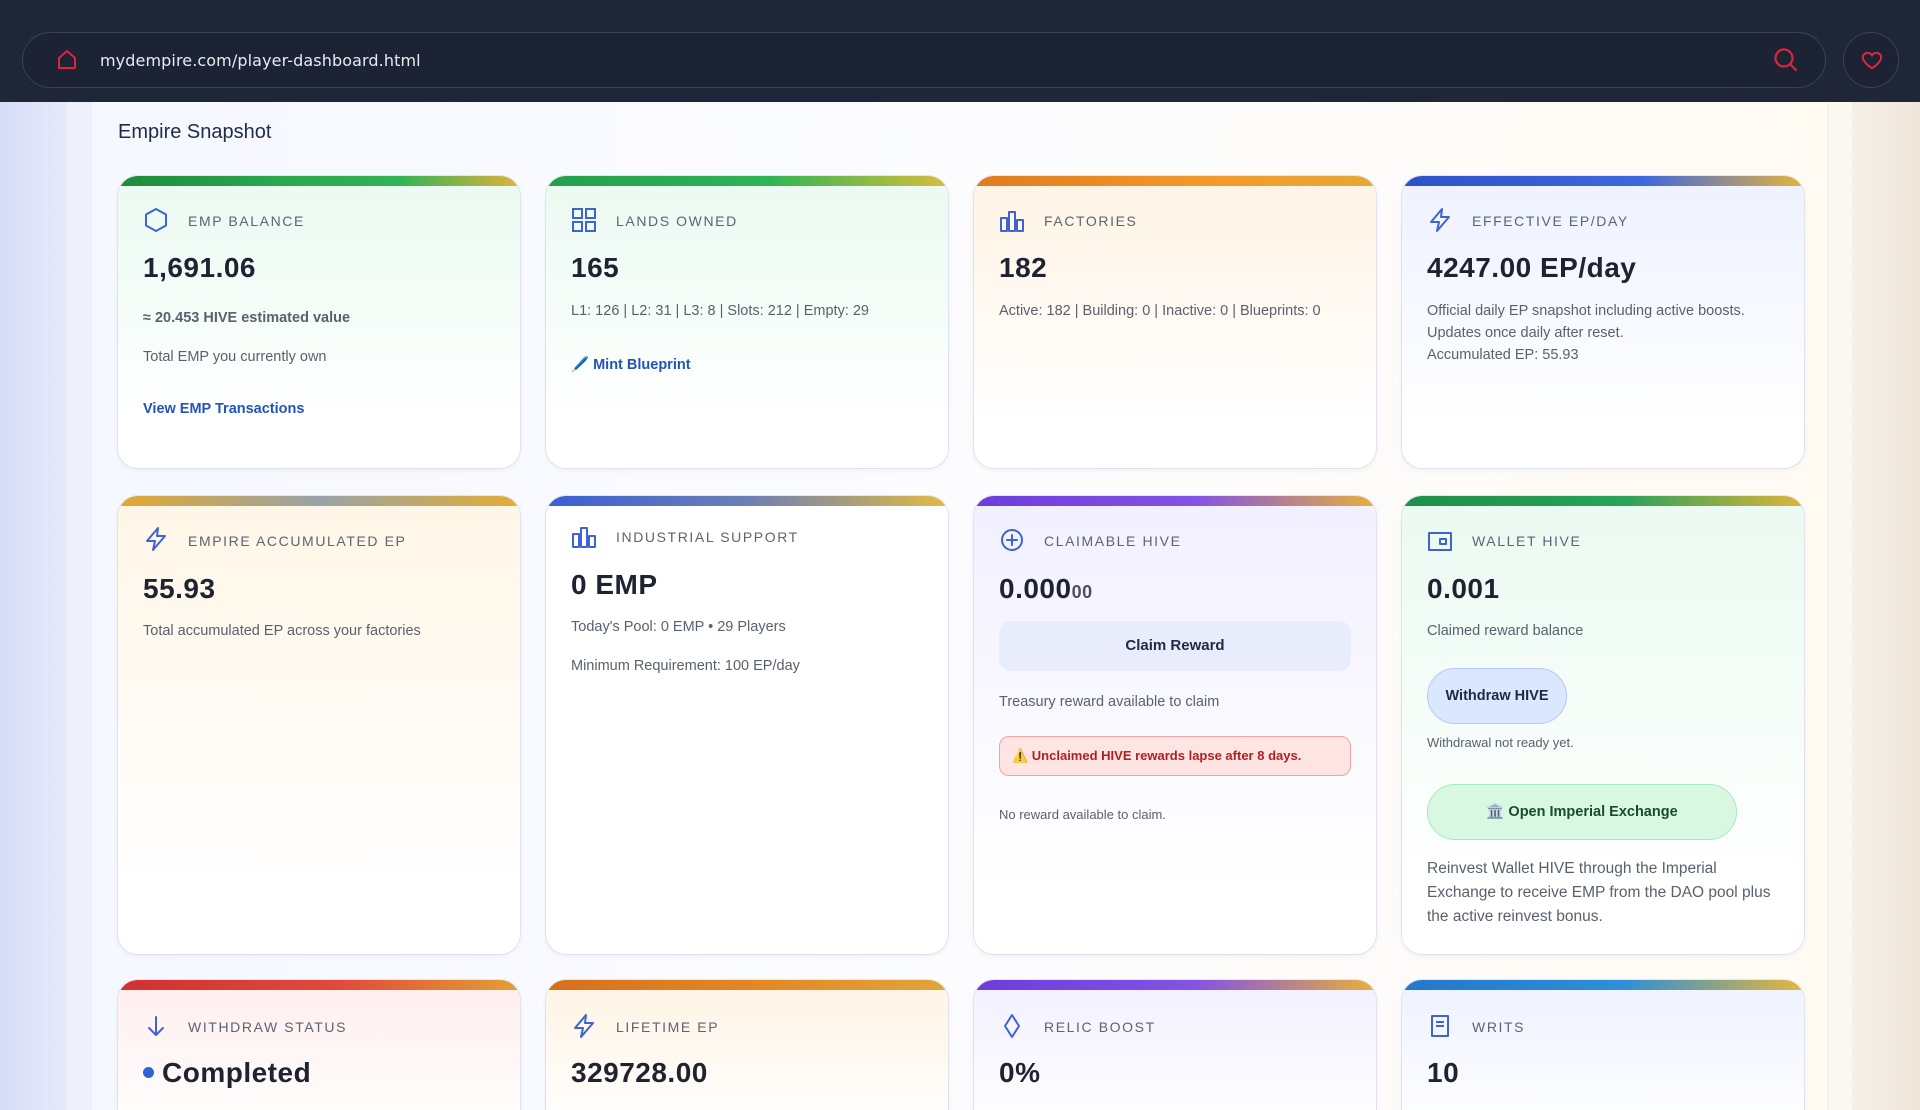 This screenshot has height=1110, width=1920. Describe the element at coordinates (1035, 588) in the screenshot. I see `hive-main-value: 0.000` at that location.